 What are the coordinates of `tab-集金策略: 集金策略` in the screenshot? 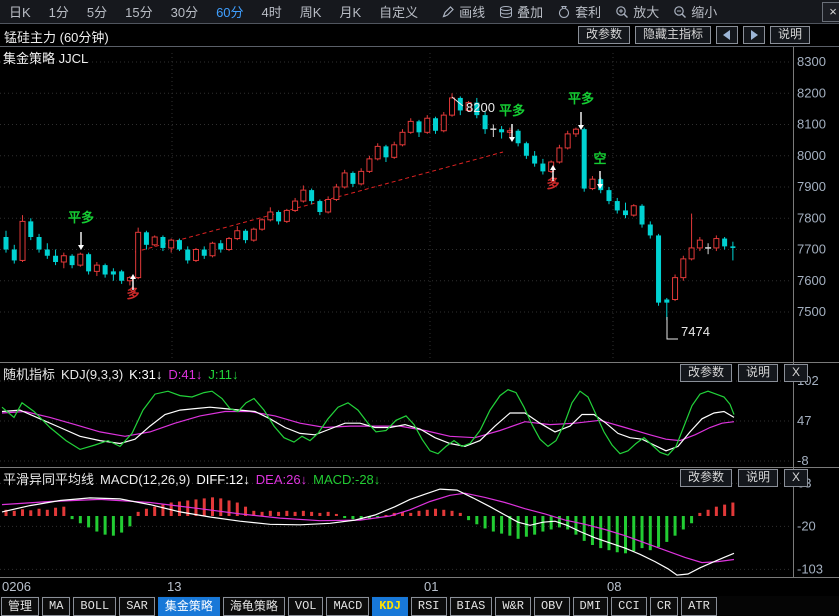 It's located at (188, 606).